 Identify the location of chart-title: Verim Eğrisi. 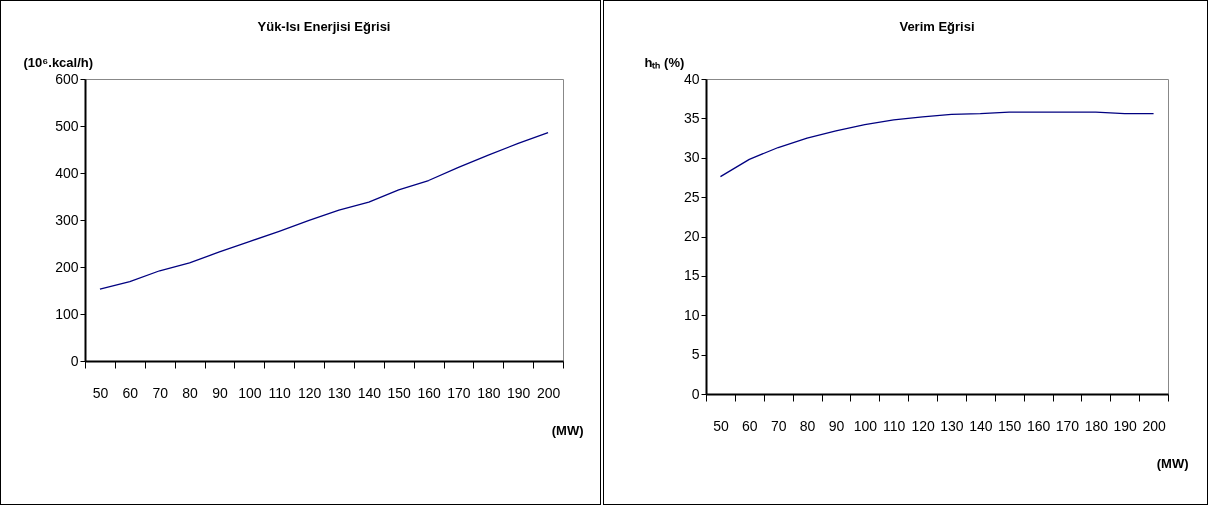
(937, 26).